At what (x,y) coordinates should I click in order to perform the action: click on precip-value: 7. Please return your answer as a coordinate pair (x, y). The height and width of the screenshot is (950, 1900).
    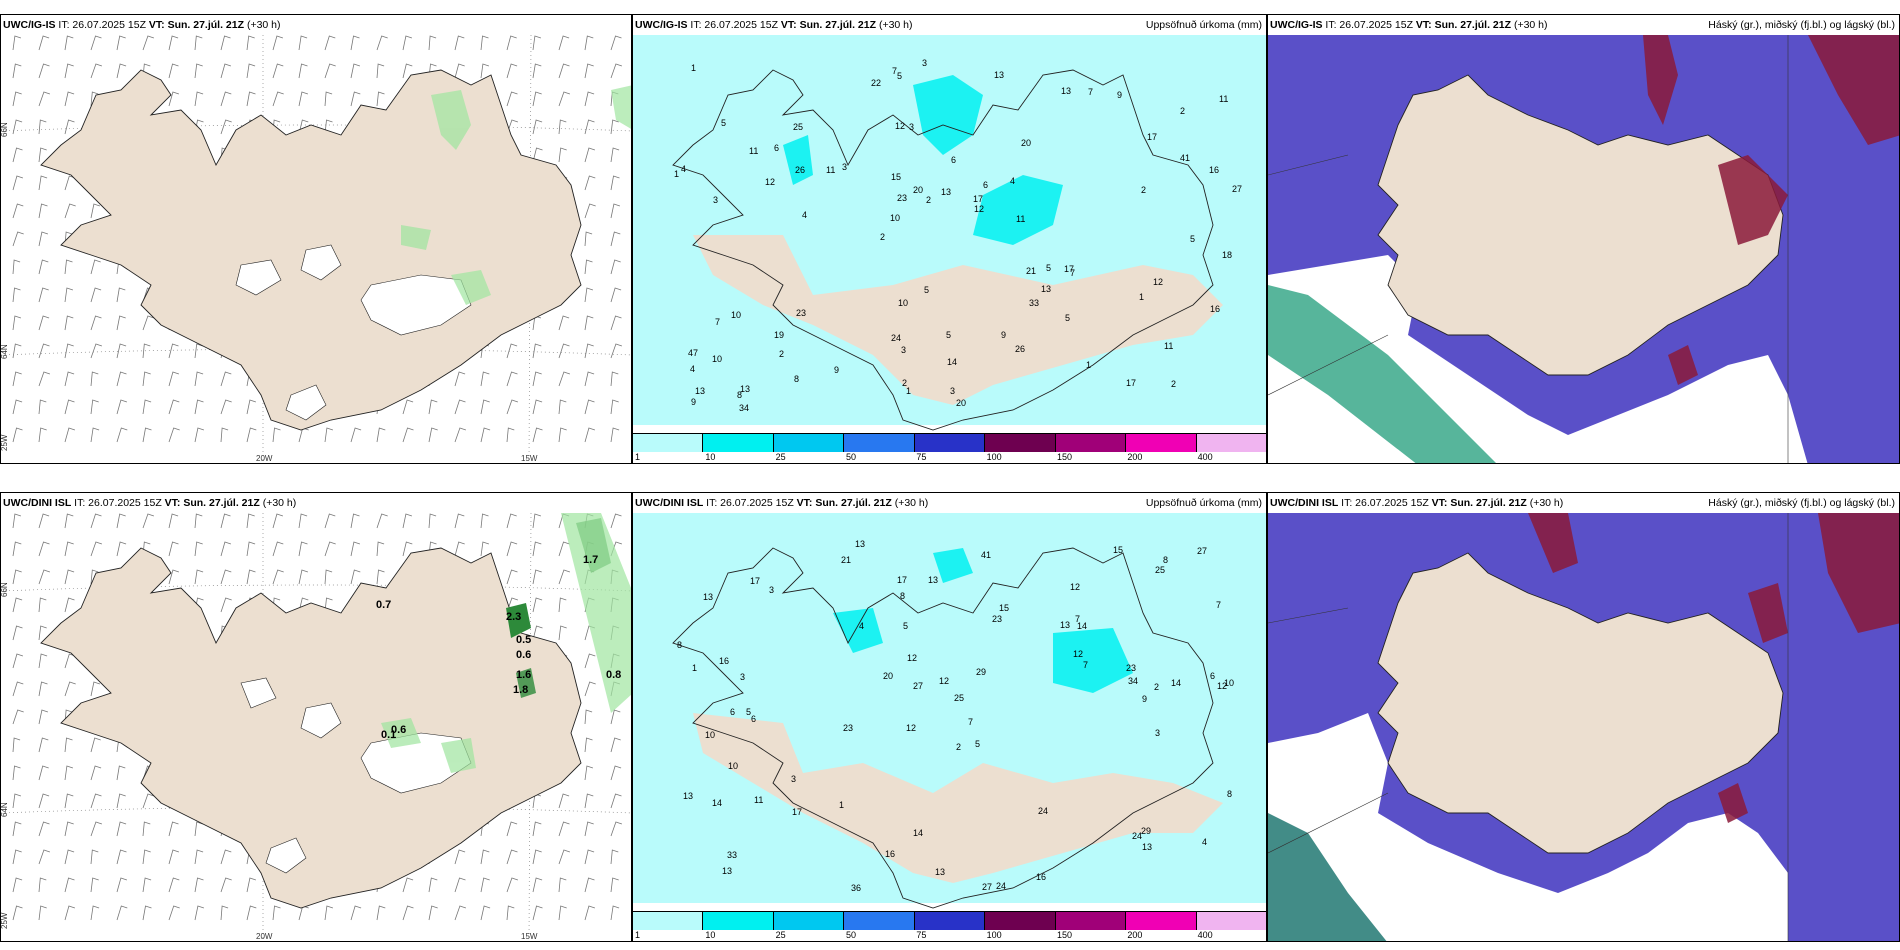
    Looking at the image, I should click on (970, 722).